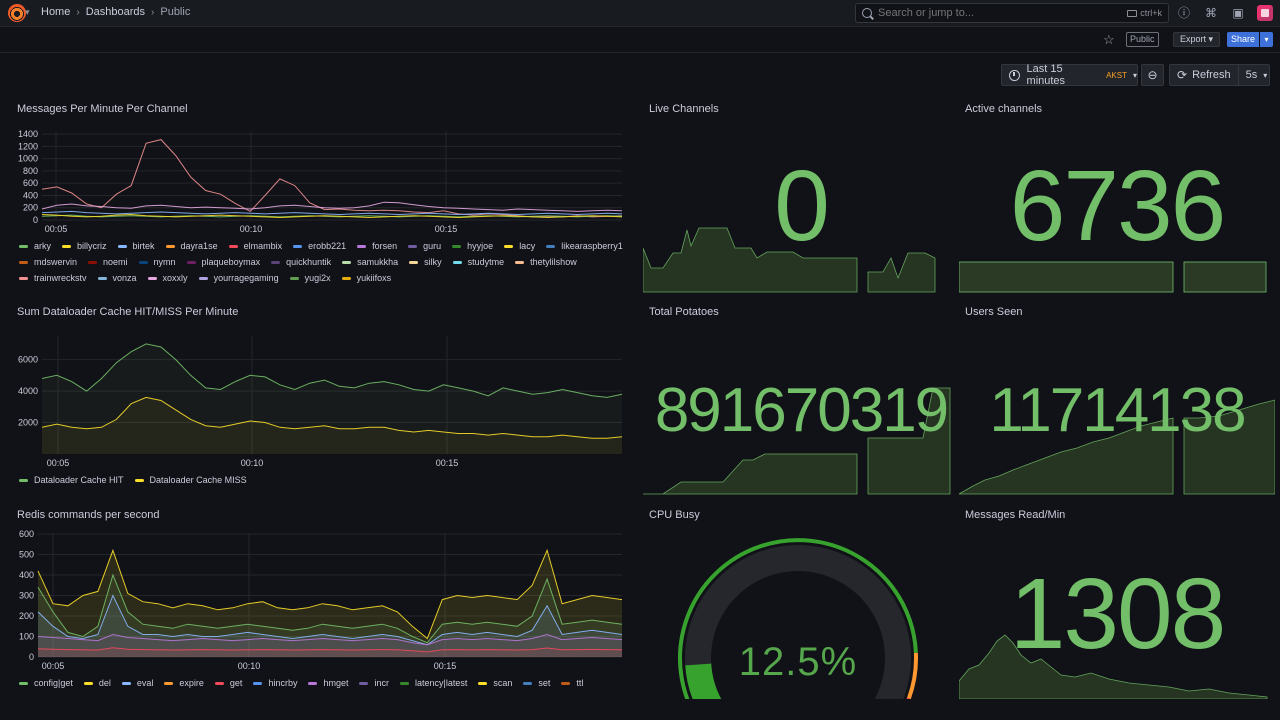 The height and width of the screenshot is (720, 1280). What do you see at coordinates (1211, 75) in the screenshot?
I see `refresh-button: Refresh` at bounding box center [1211, 75].